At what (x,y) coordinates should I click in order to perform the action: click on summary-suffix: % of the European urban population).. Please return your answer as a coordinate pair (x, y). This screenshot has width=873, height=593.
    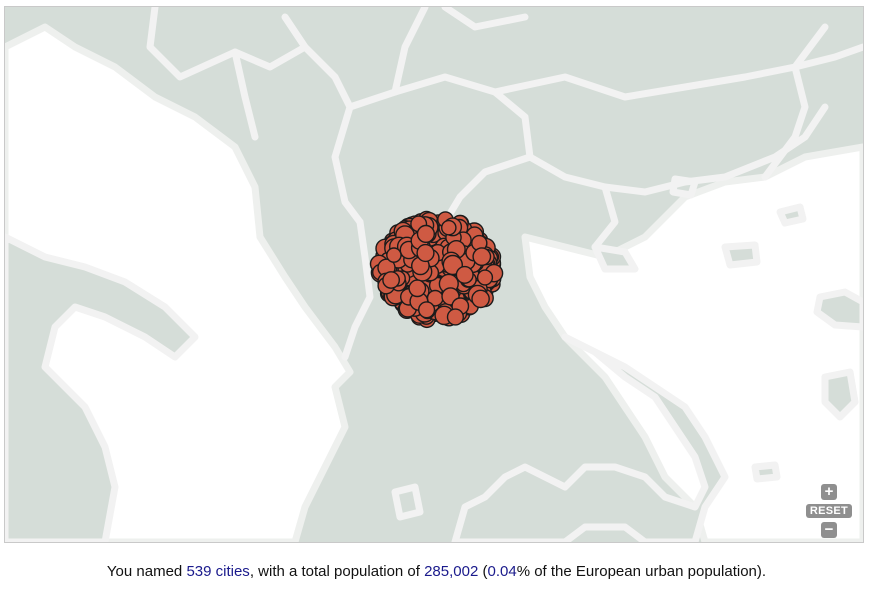
    Looking at the image, I should click on (641, 571).